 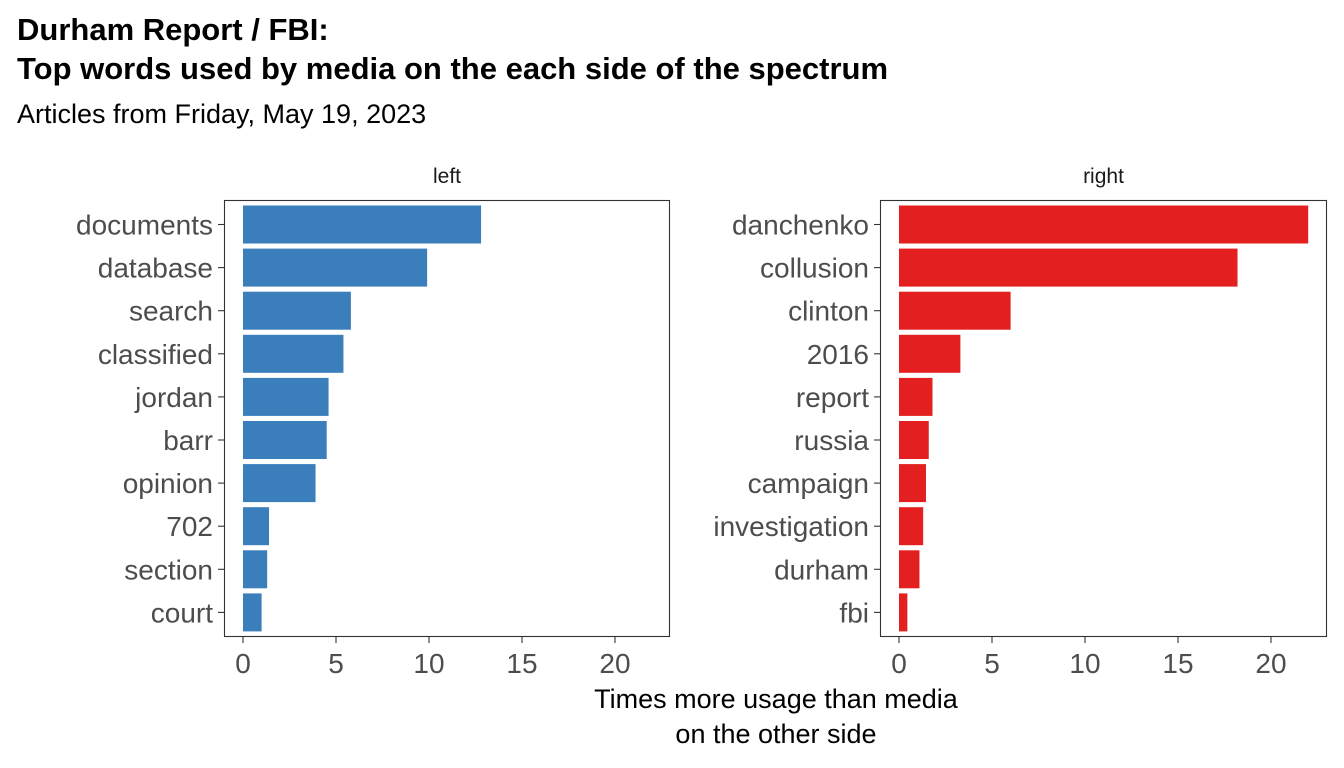 I want to click on x-tick-label-left-20: 20, so click(x=614, y=663).